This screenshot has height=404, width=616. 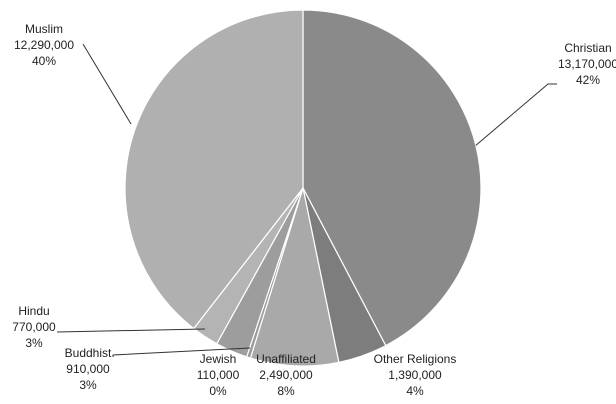 What do you see at coordinates (44, 45) in the screenshot?
I see `slice-label-value-muslim: 12,290,000` at bounding box center [44, 45].